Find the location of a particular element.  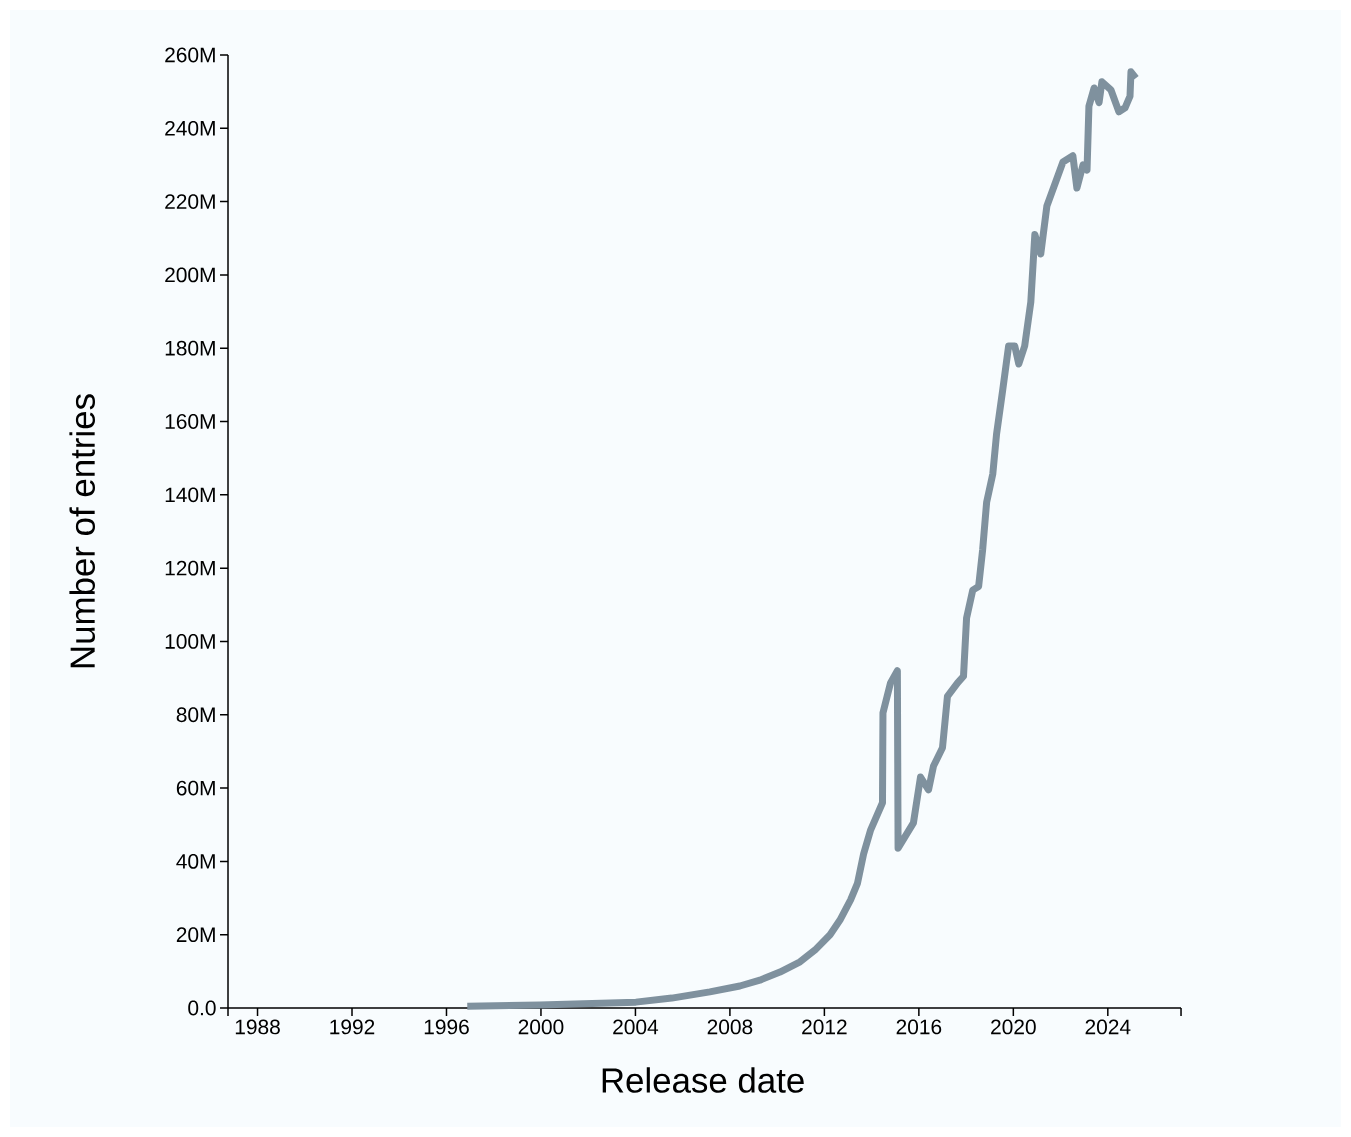

x-tick-label: 2020 is located at coordinates (1013, 1027).